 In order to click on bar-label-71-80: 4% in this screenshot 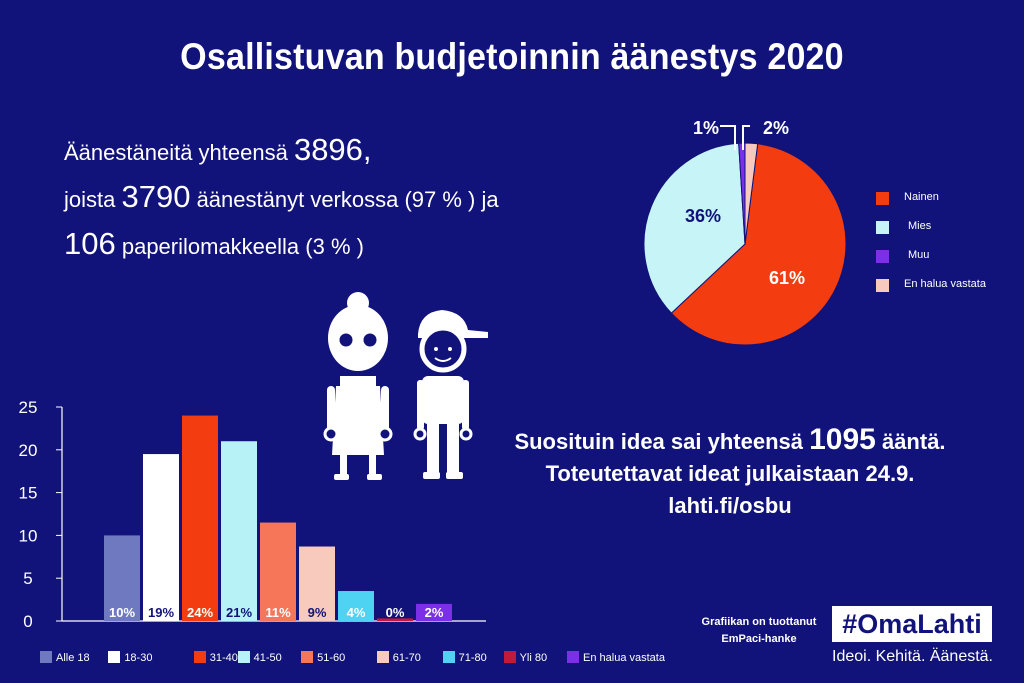, I will do `click(356, 612)`.